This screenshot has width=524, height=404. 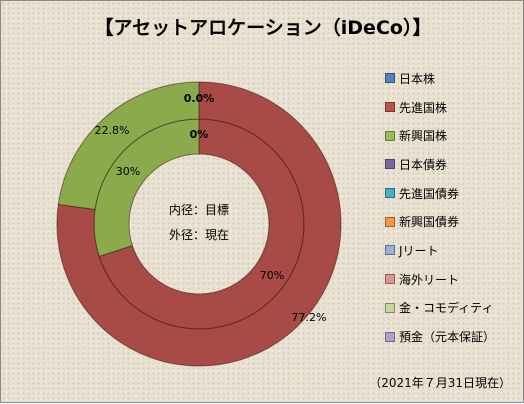 I want to click on center-label-inner: 内径：目標, so click(x=199, y=210).